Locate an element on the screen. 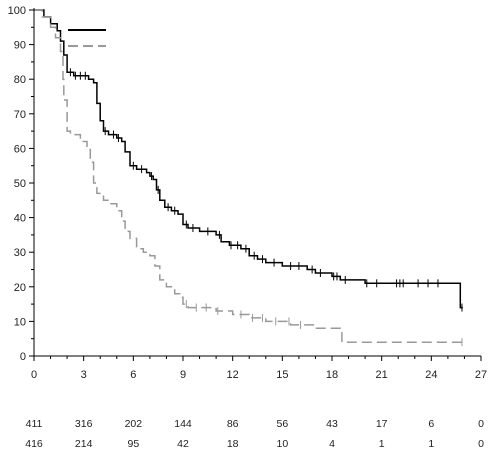  at-risk-solid-18: 43 is located at coordinates (332, 424).